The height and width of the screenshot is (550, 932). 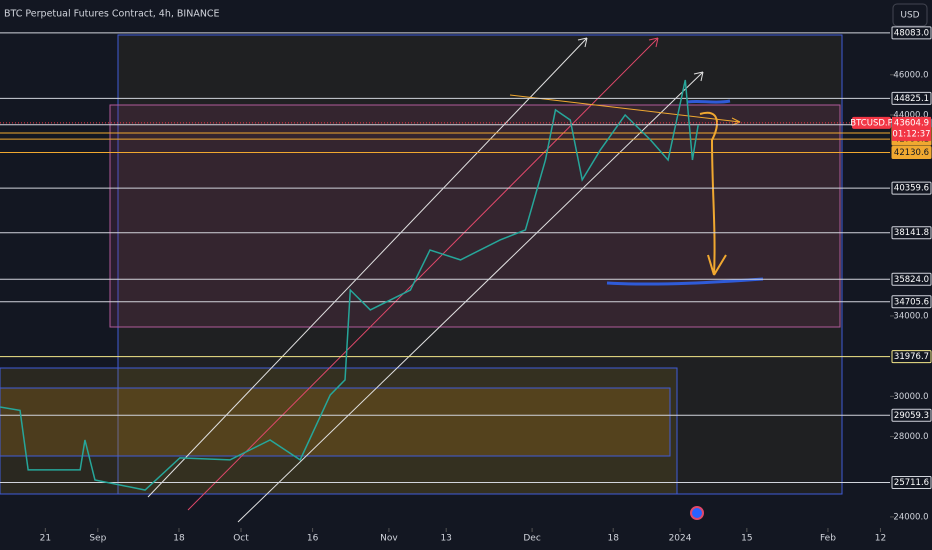 I want to click on x-tick-label: Feb, so click(x=828, y=539).